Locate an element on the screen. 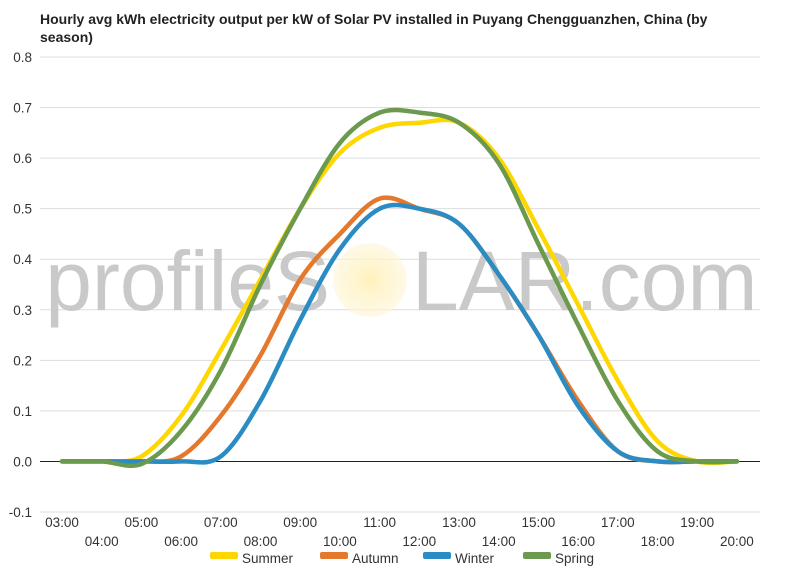  x-tick-label: 11:00 is located at coordinates (379, 522).